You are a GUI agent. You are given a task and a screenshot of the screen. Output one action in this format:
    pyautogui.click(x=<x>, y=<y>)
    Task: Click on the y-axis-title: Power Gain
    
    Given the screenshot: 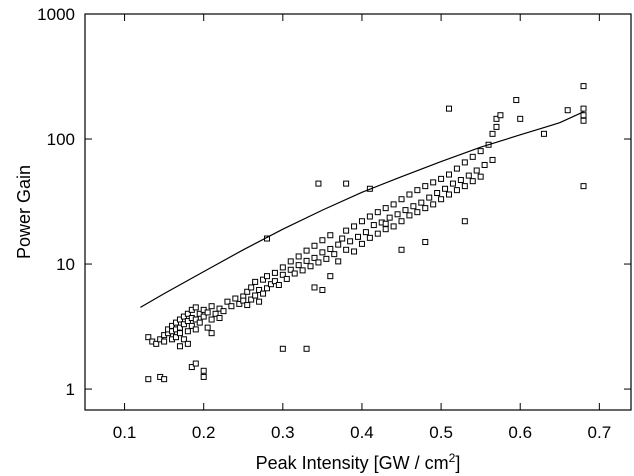 What is the action you would take?
    pyautogui.click(x=24, y=212)
    